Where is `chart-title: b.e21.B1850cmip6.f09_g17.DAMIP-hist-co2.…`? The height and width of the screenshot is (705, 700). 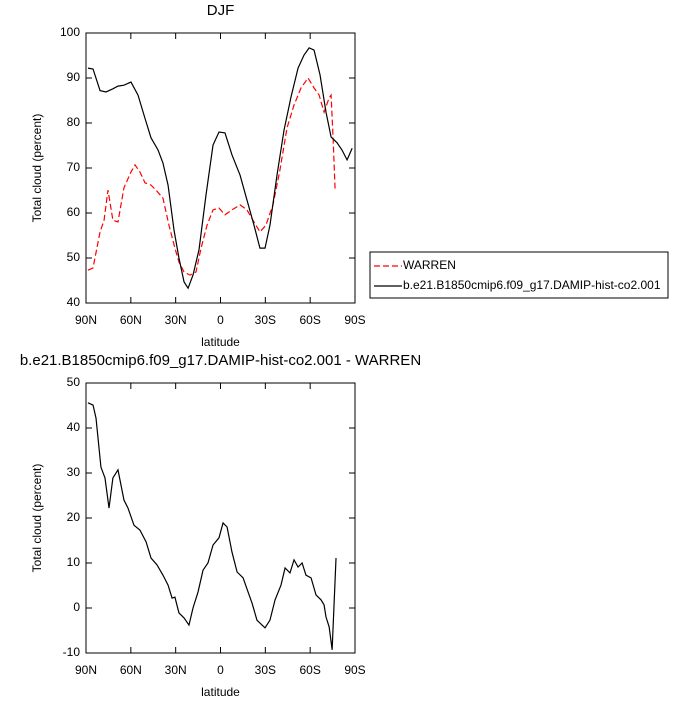
chart-title: b.e21.B1850cmip6.f09_g17.DAMIP-hist-co2.… is located at coordinates (220, 360).